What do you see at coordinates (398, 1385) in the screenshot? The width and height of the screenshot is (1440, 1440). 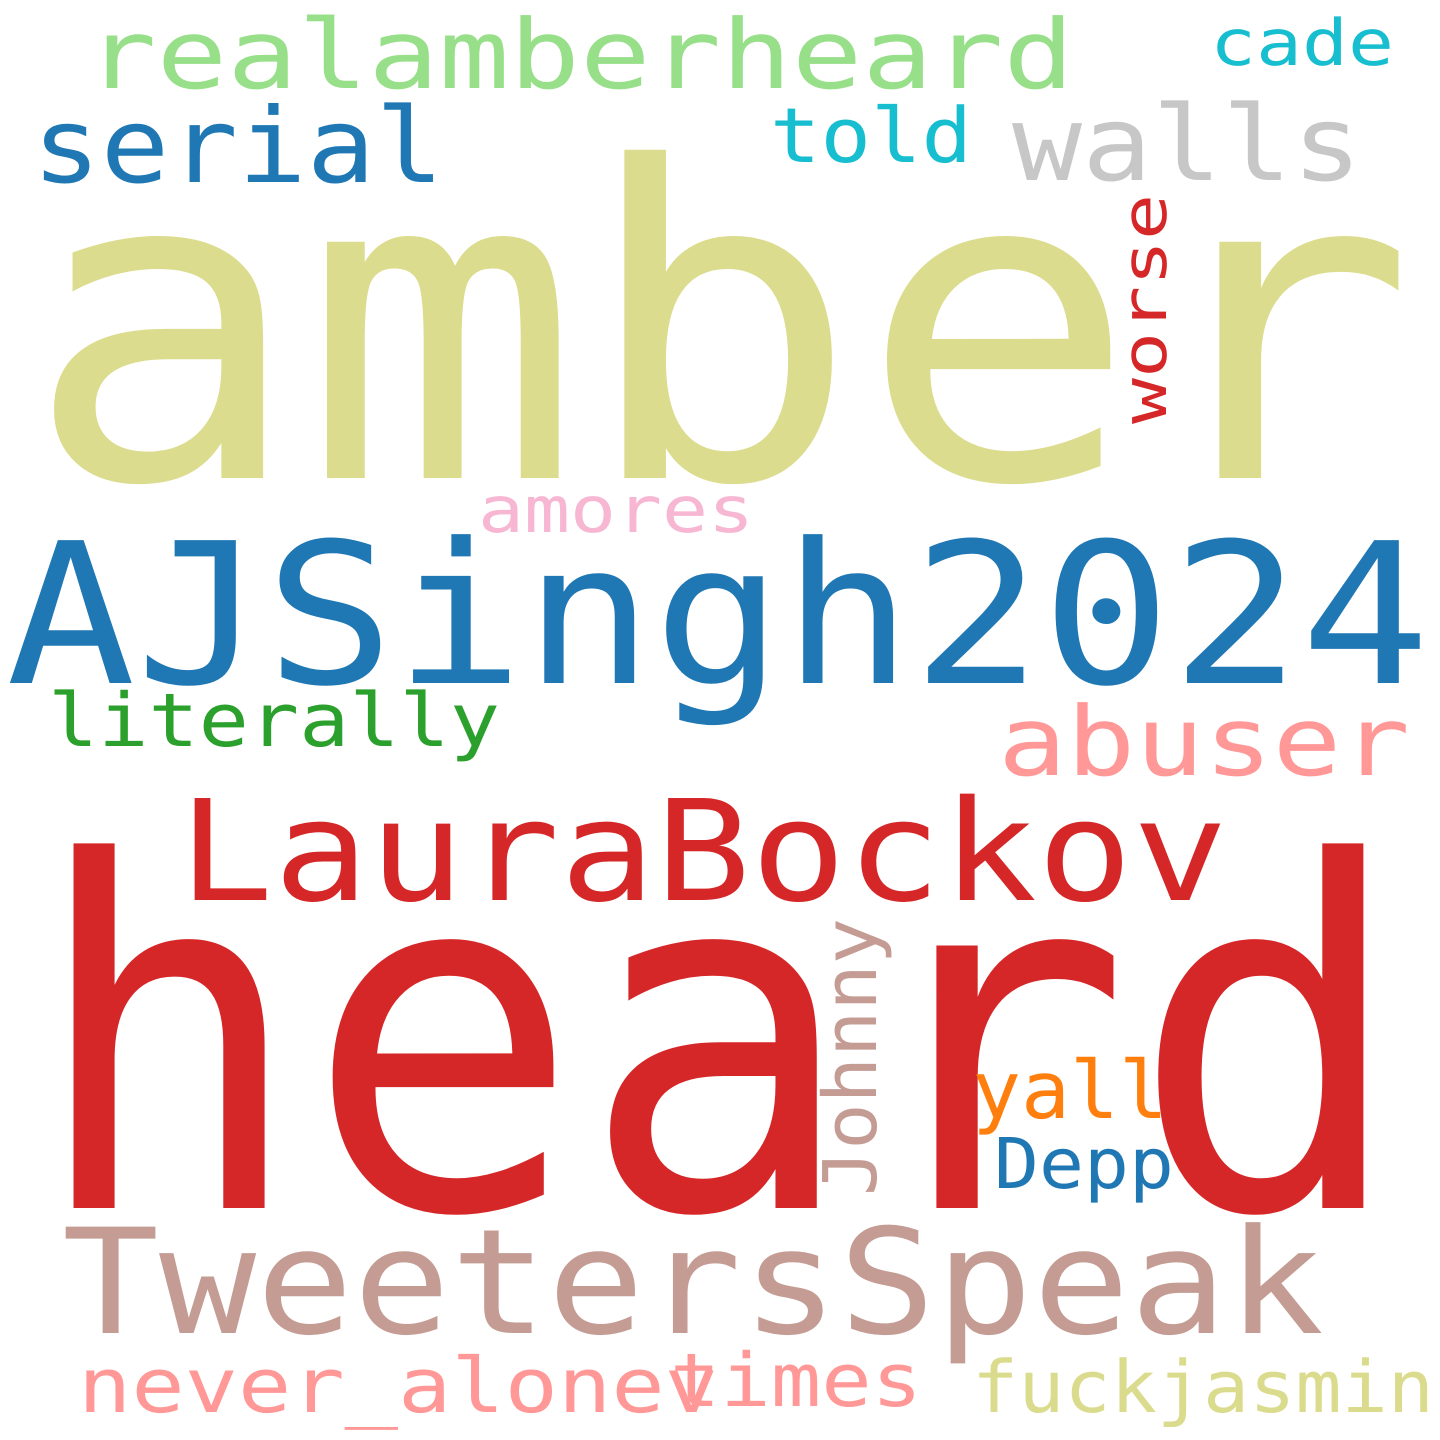 I see `word-never-alonev: never_alonev` at bounding box center [398, 1385].